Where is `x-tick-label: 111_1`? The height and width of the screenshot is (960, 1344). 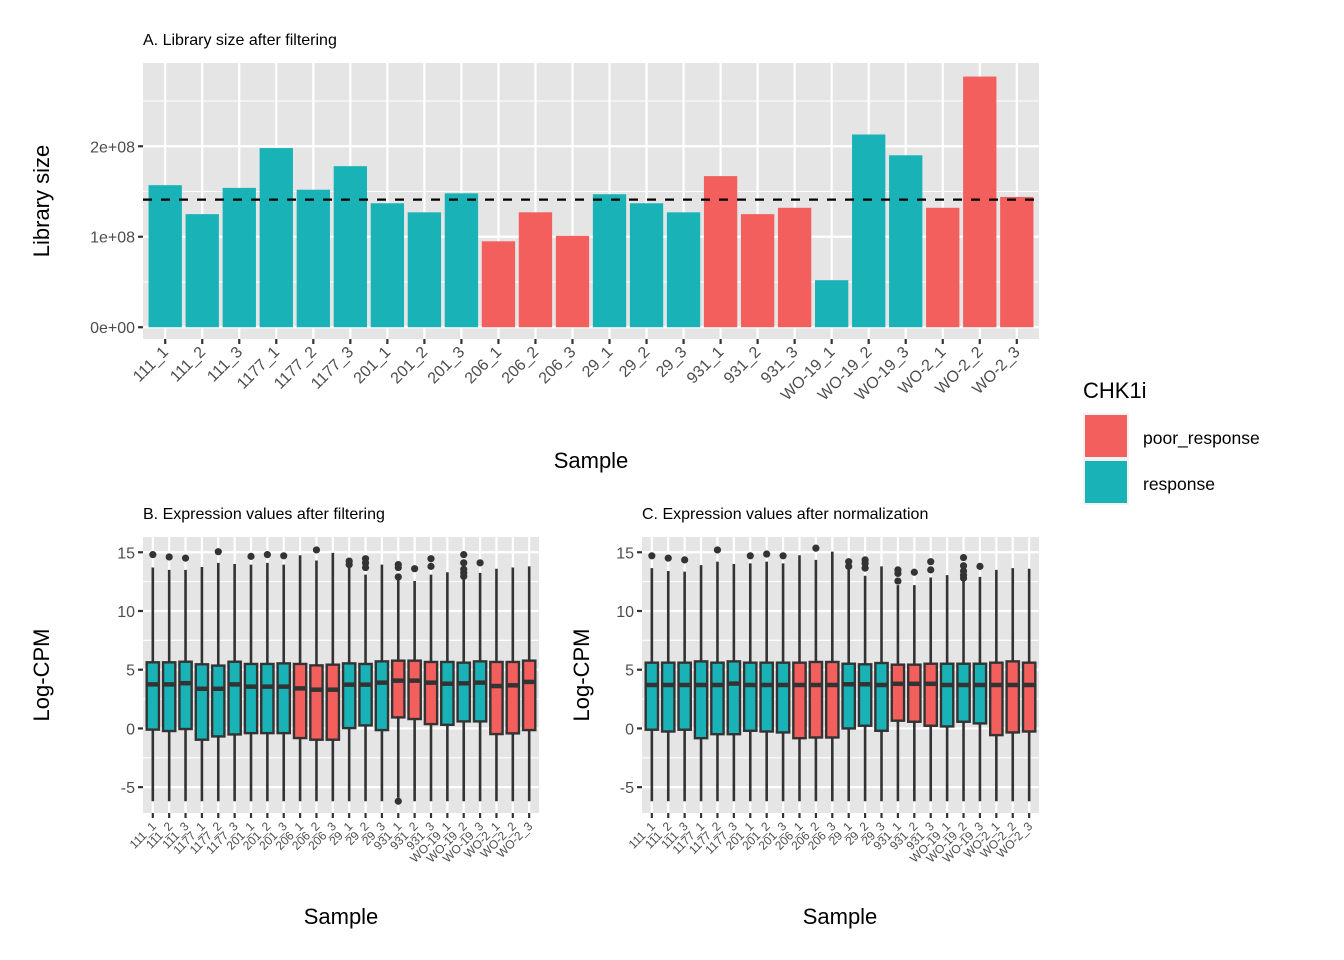 x-tick-label: 111_1 is located at coordinates (151, 365).